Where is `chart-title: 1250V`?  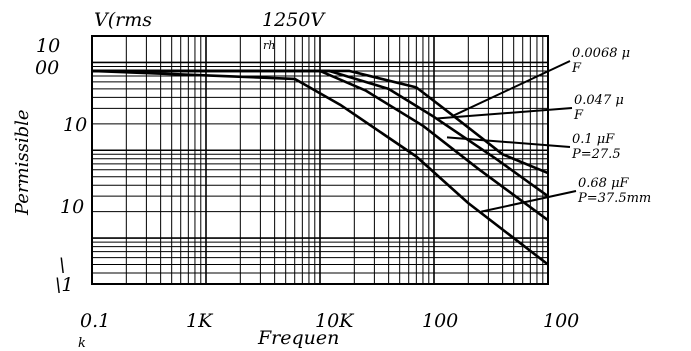 chart-title: 1250V is located at coordinates (294, 20).